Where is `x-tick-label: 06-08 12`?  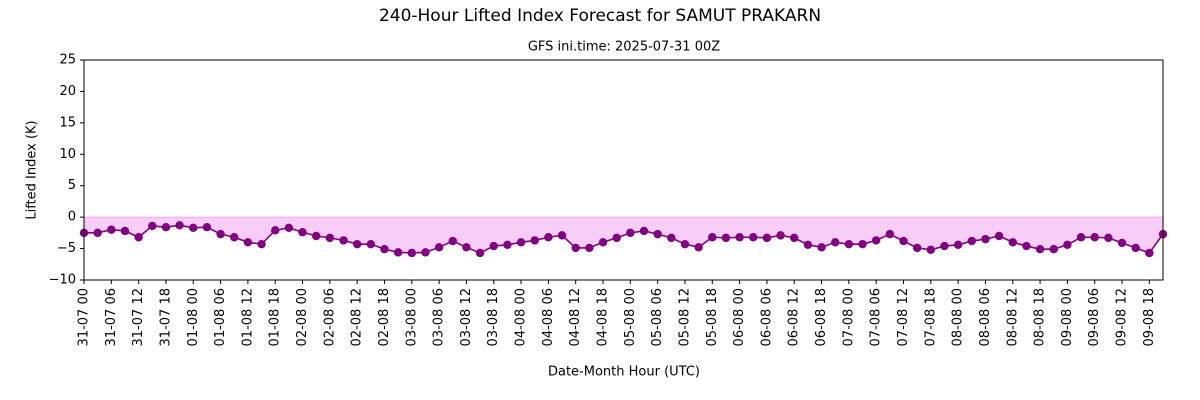 x-tick-label: 06-08 12 is located at coordinates (794, 317).